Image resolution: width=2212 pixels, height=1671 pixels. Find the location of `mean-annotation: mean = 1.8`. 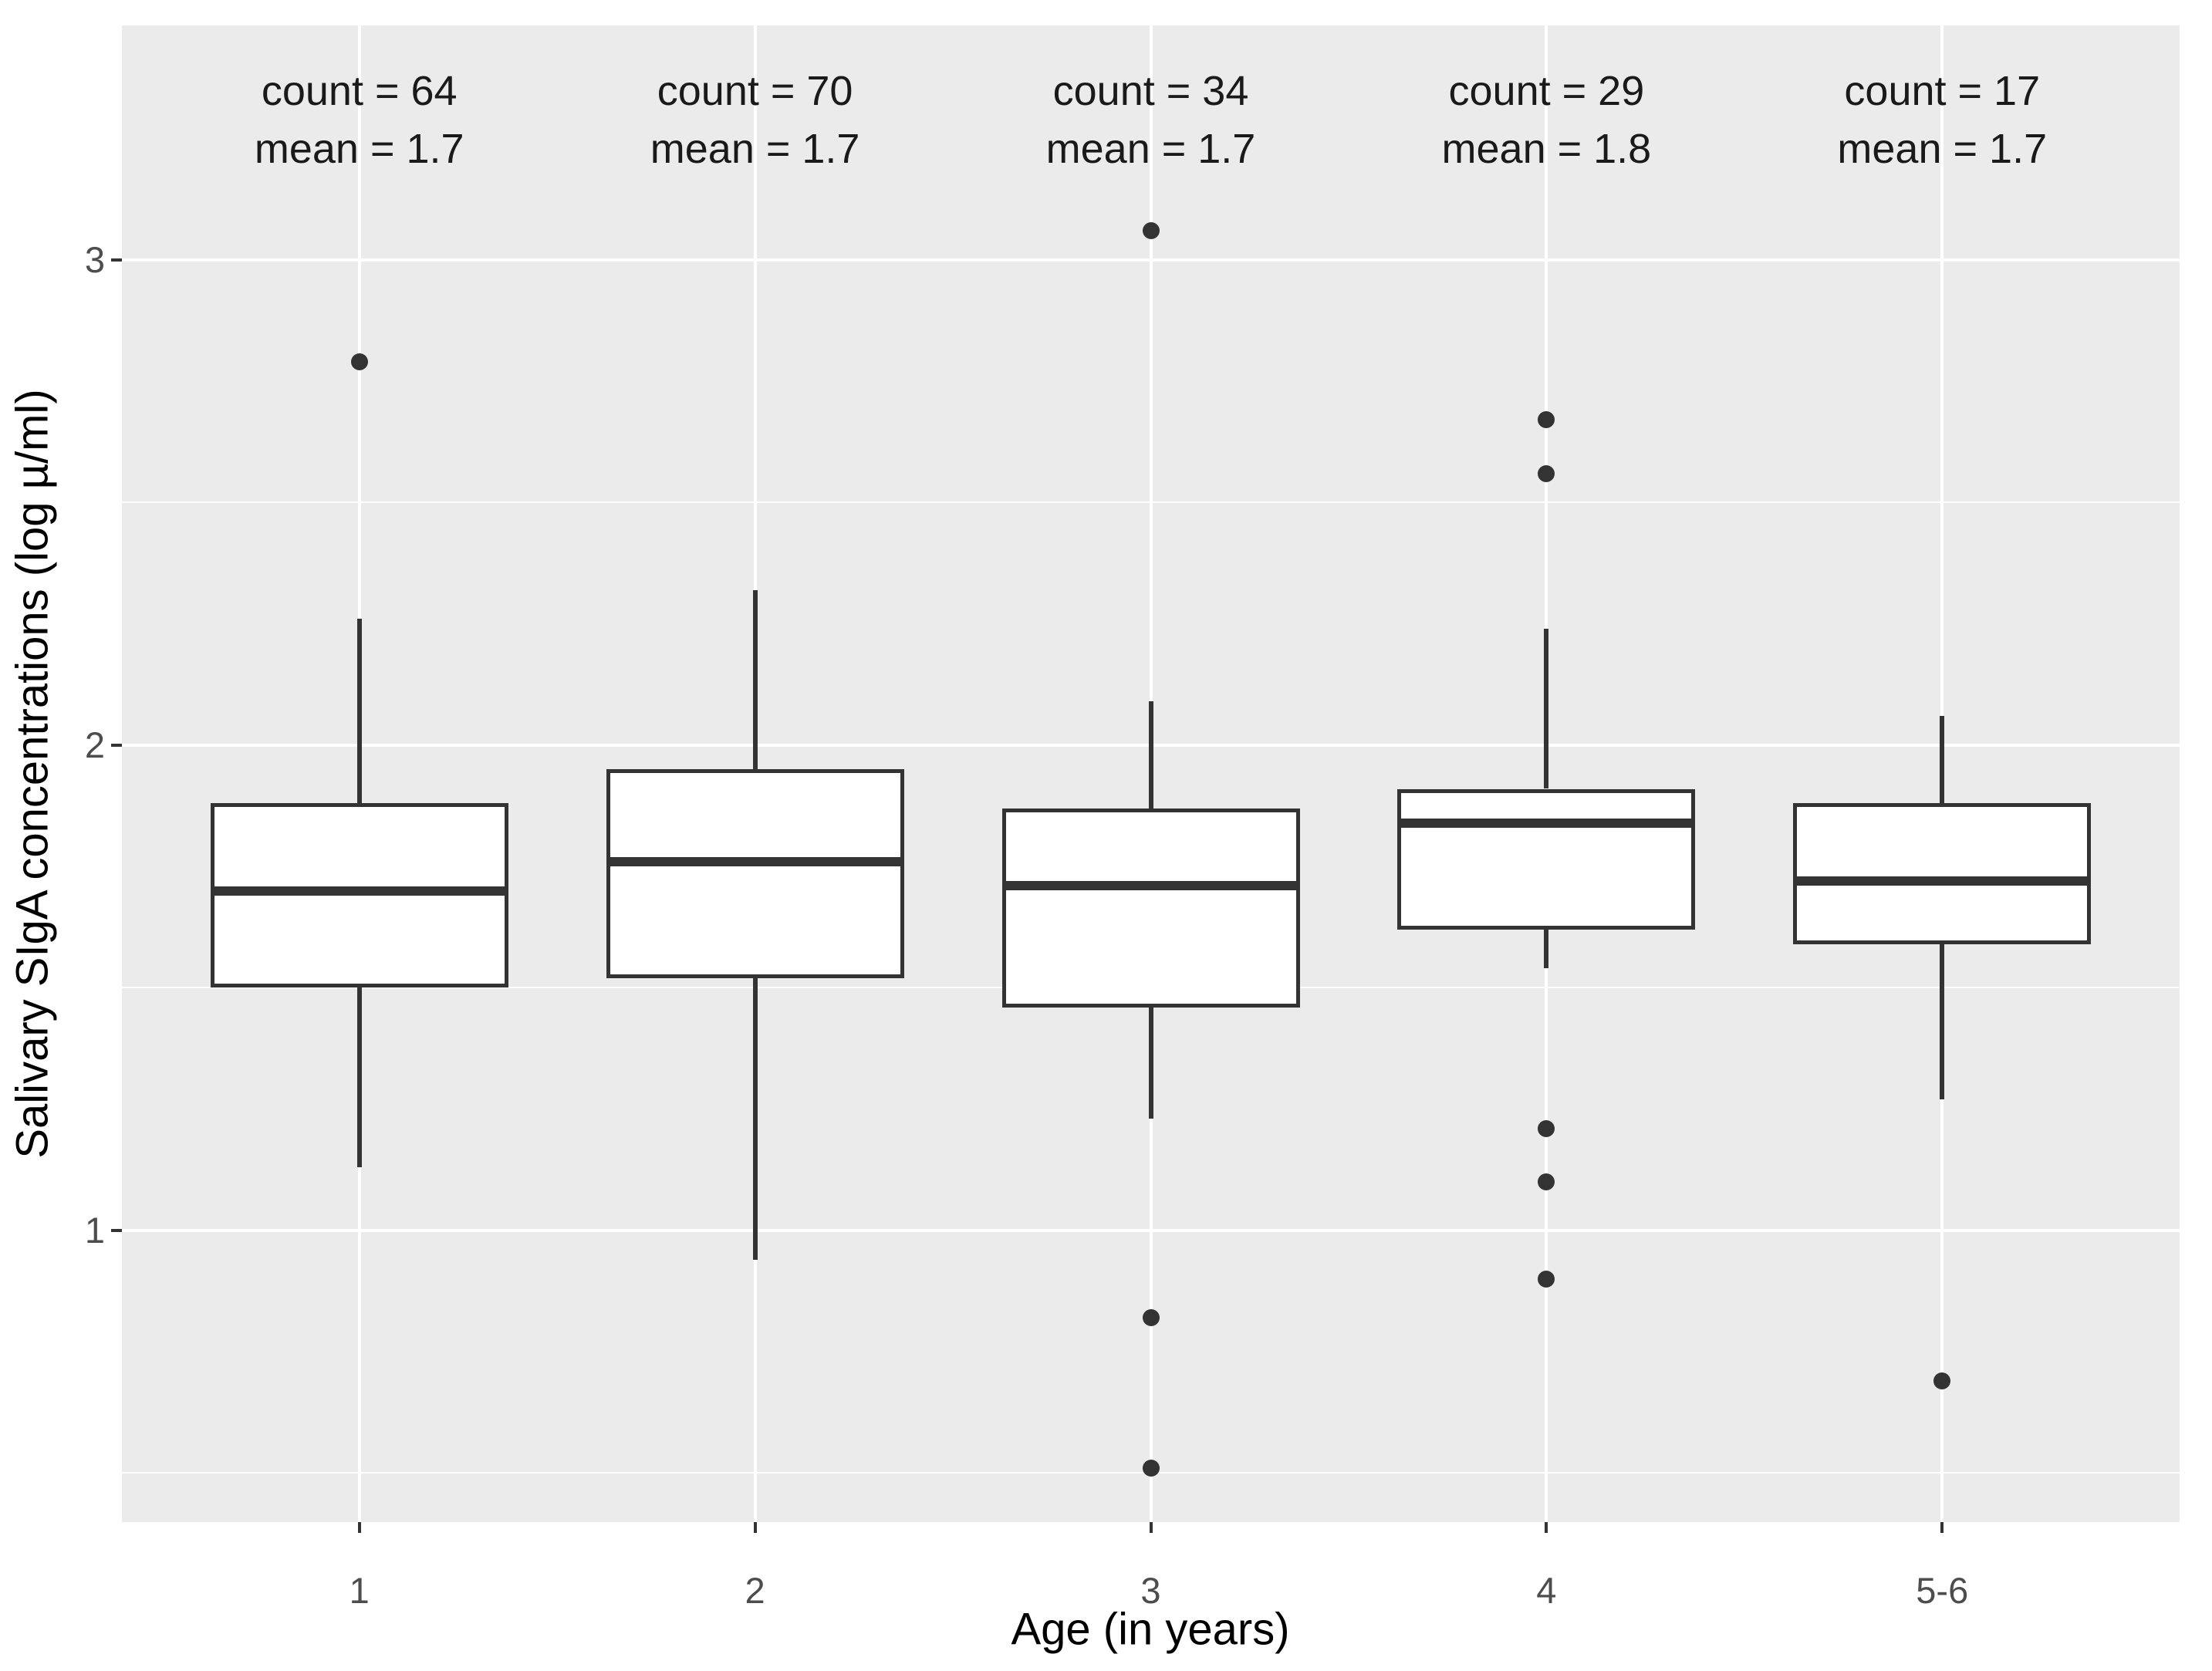

mean-annotation: mean = 1.8 is located at coordinates (1546, 149).